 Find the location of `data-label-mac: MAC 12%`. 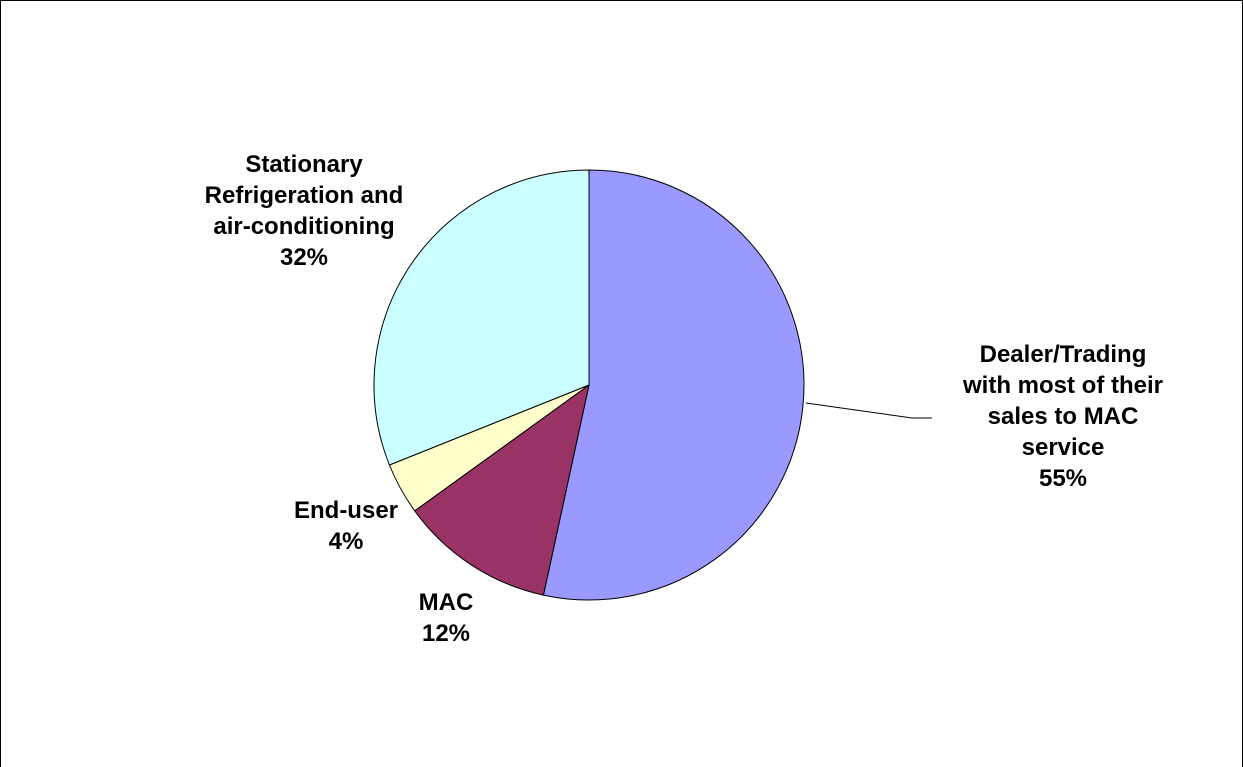

data-label-mac: MAC 12% is located at coordinates (446, 618).